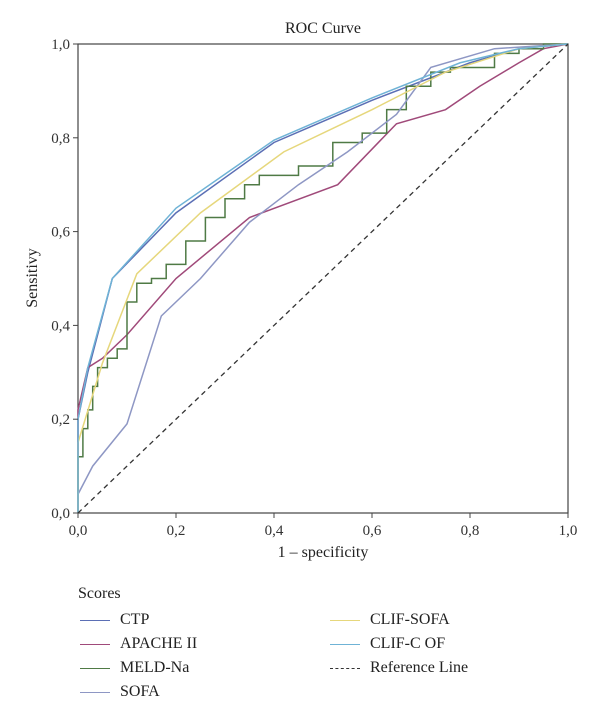  What do you see at coordinates (419, 667) in the screenshot?
I see `legend-label-reference-line: Reference Line` at bounding box center [419, 667].